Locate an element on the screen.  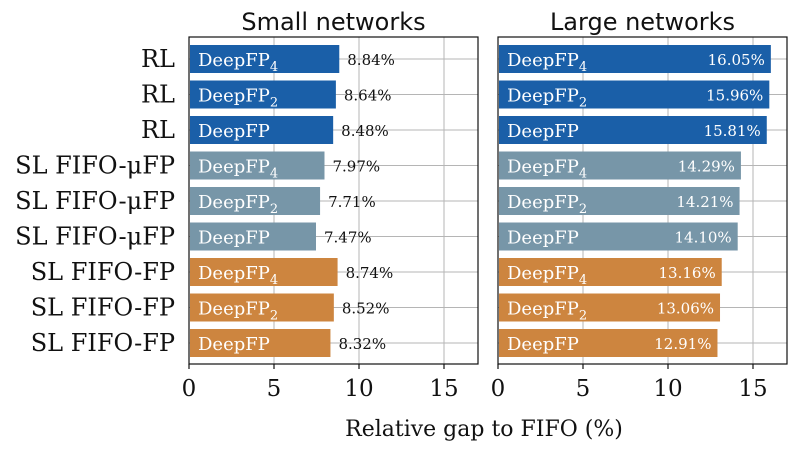
panel-title: Small networks is located at coordinates (333, 22).